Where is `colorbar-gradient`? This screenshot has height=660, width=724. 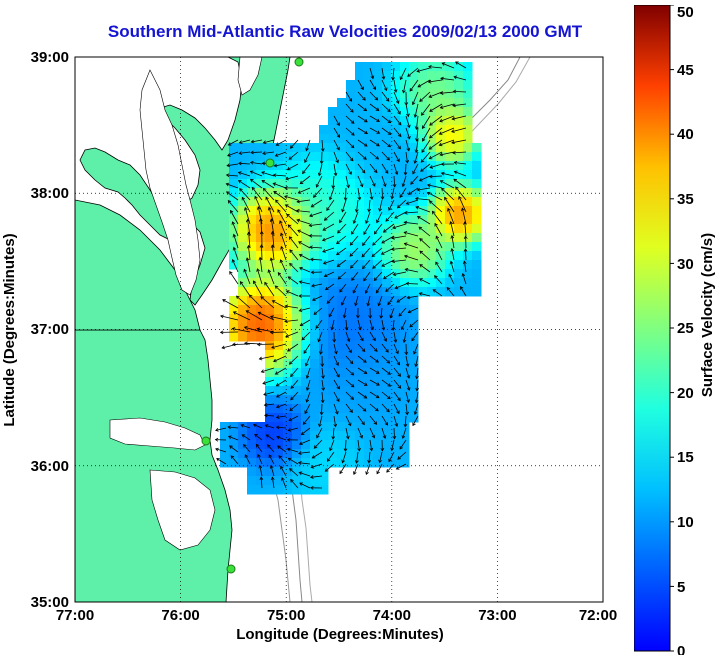 colorbar-gradient is located at coordinates (652, 328).